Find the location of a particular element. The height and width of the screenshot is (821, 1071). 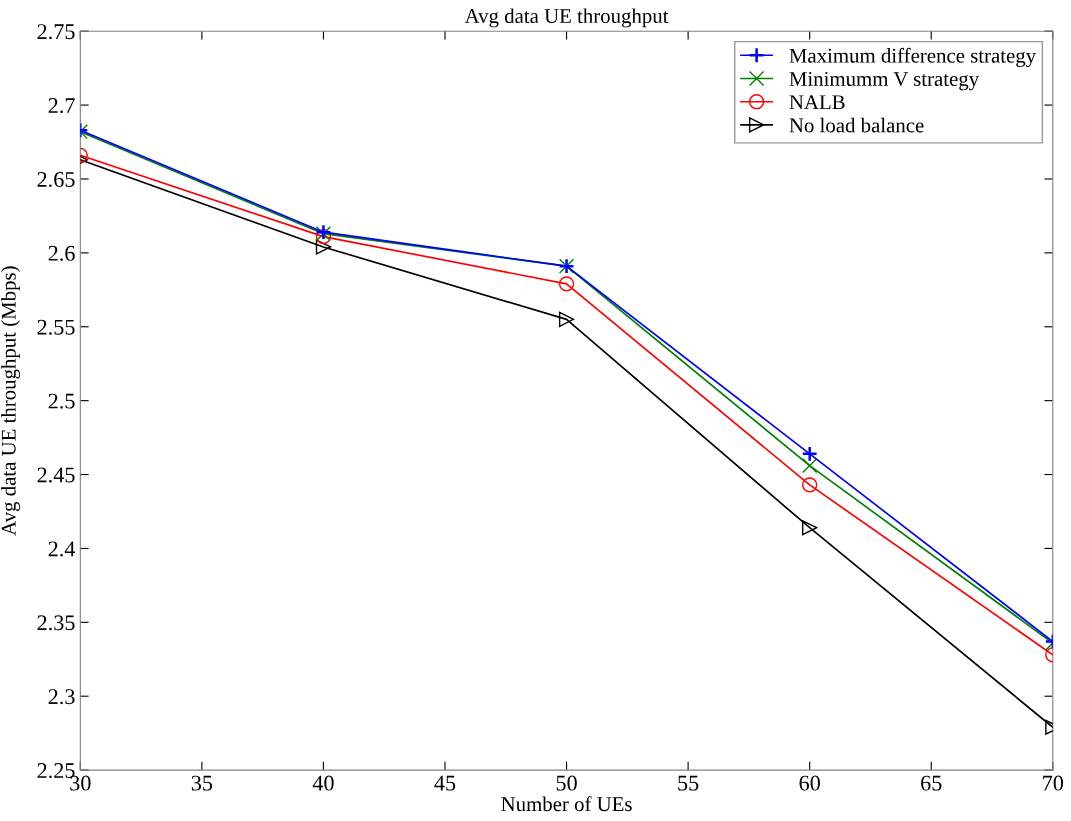

x-tick-label: 65 is located at coordinates (931, 783).